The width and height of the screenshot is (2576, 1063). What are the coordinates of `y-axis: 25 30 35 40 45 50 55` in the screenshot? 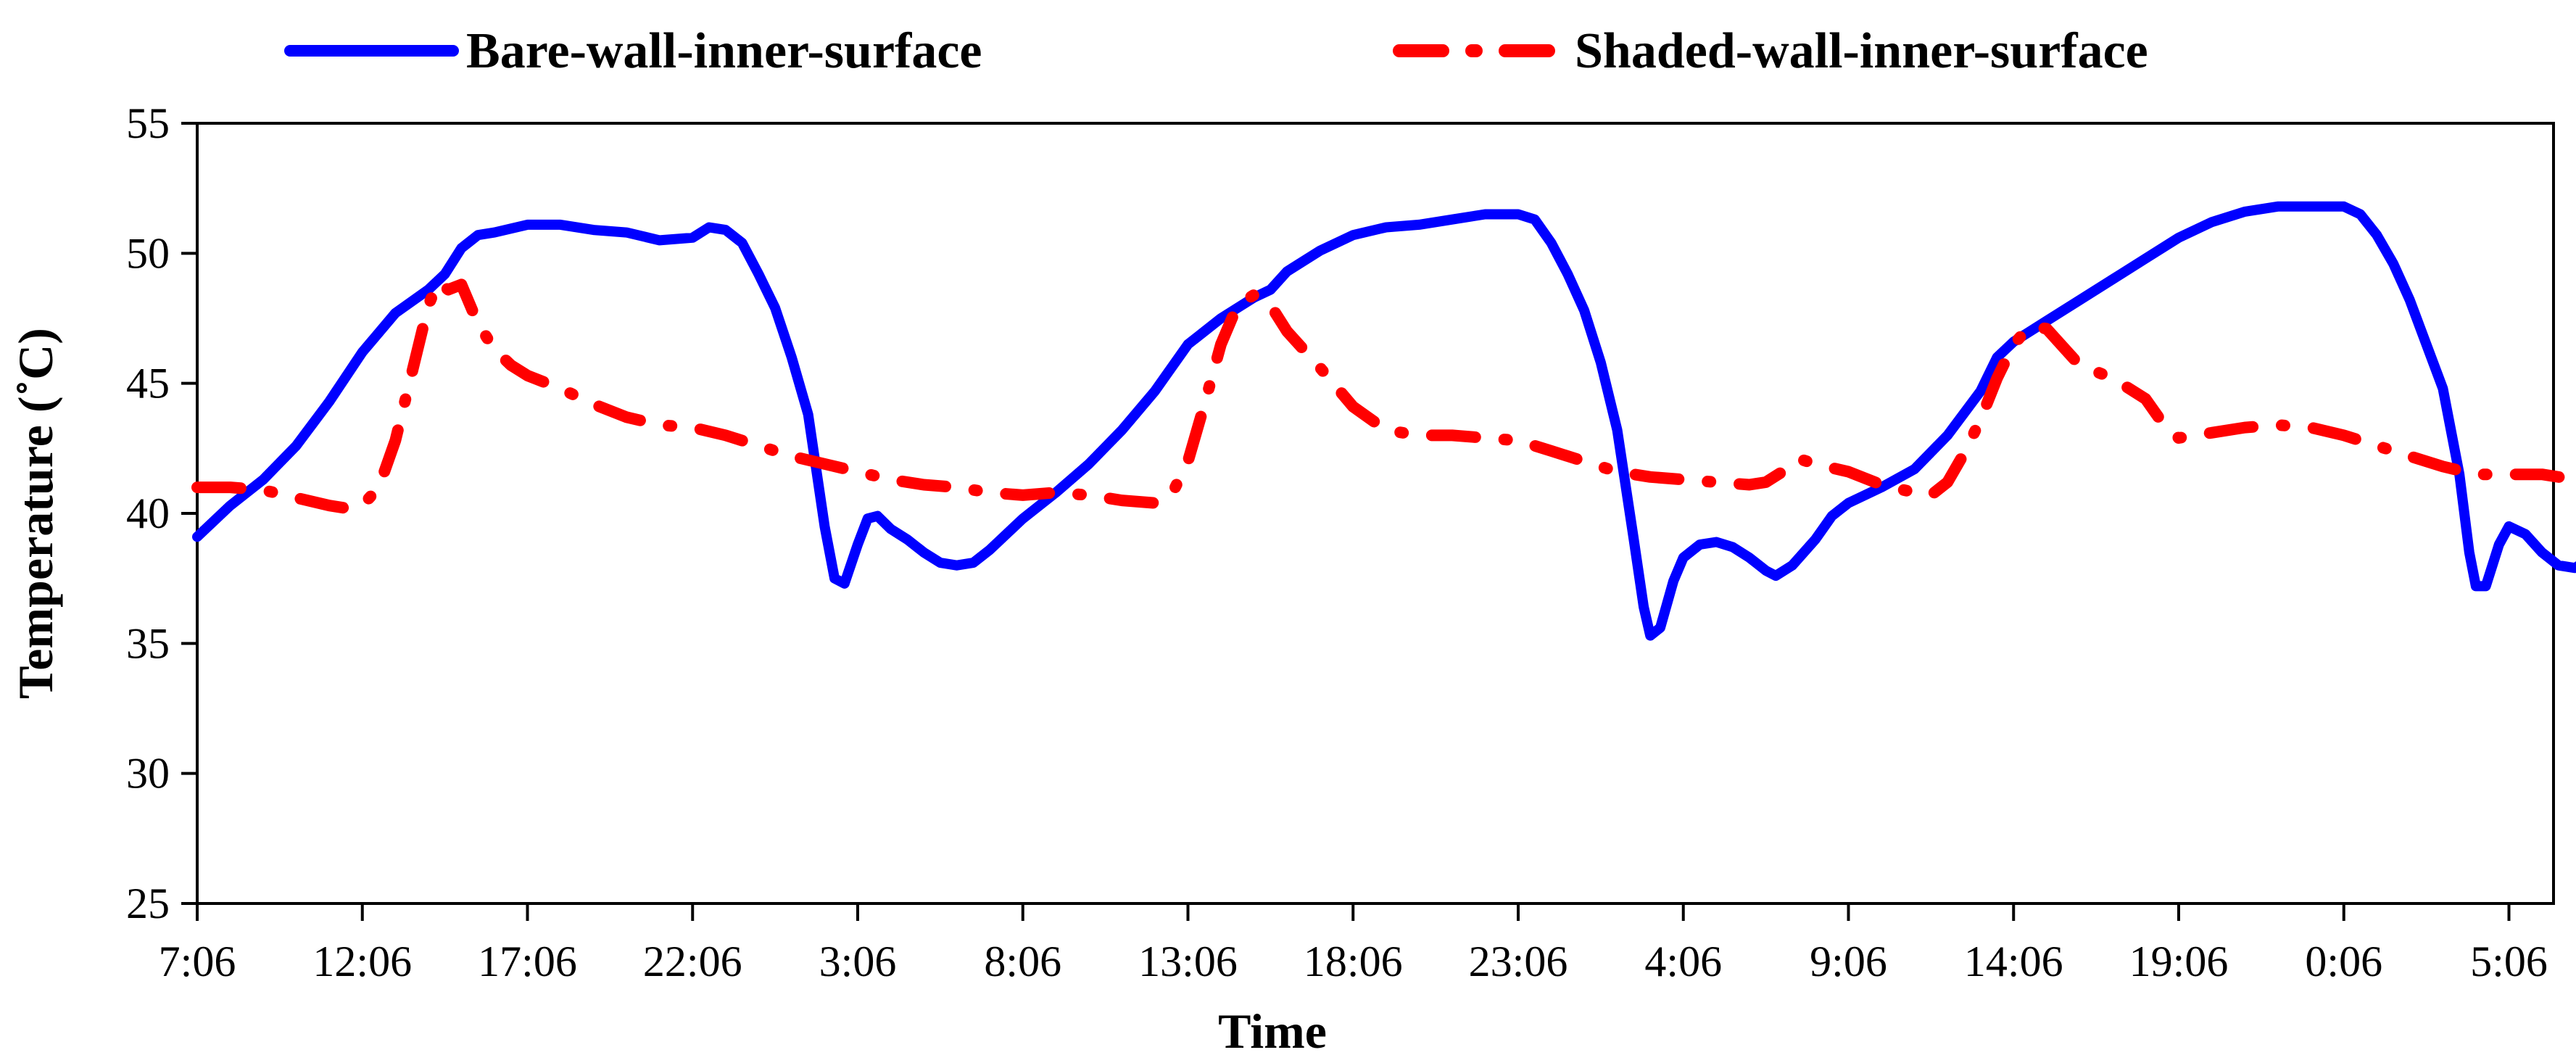 It's located at (161, 513).